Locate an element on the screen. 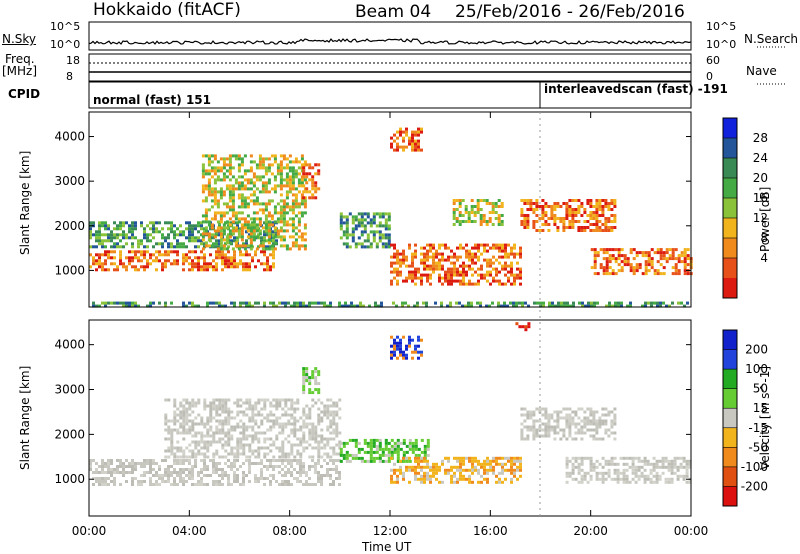 The height and width of the screenshot is (554, 800). xtick-label-4: 16:00 is located at coordinates (490, 531).